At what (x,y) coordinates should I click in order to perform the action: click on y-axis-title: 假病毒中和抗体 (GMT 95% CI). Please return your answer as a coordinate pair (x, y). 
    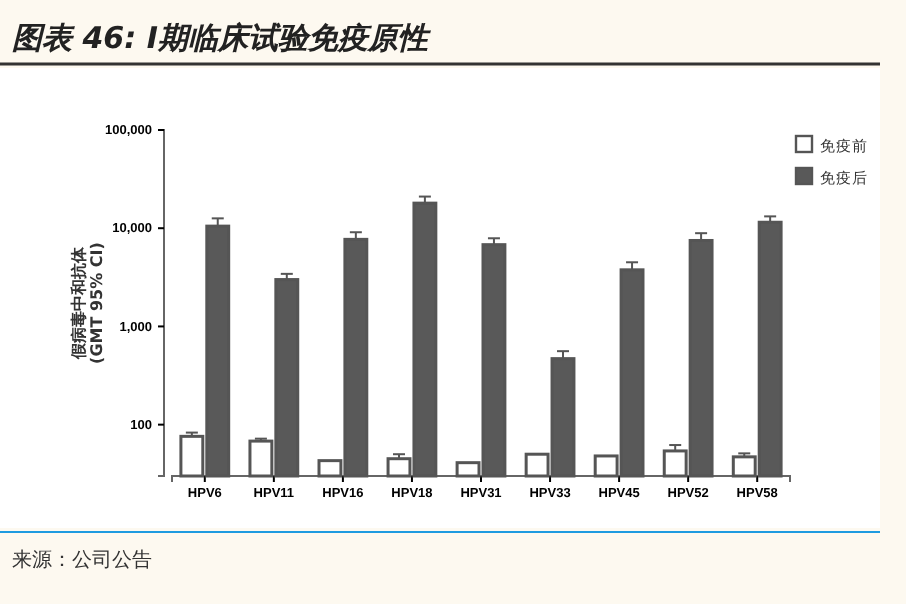
    Looking at the image, I should click on (88, 303).